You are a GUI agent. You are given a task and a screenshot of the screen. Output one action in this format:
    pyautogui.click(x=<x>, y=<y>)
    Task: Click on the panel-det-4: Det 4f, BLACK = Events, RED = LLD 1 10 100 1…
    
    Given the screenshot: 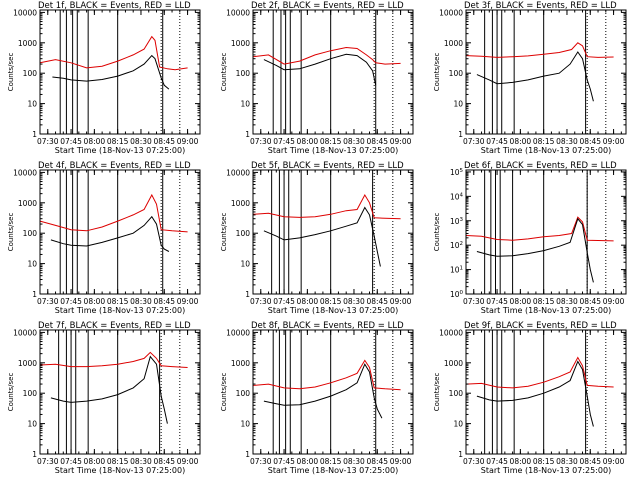 What is the action you would take?
    pyautogui.click(x=104, y=238)
    